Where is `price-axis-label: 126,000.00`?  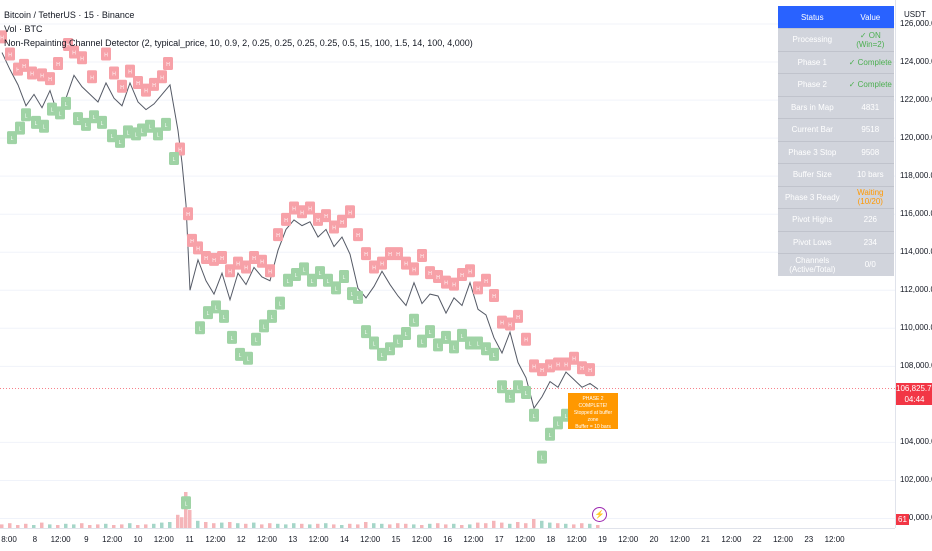 price-axis-label: 126,000.00 is located at coordinates (916, 24).